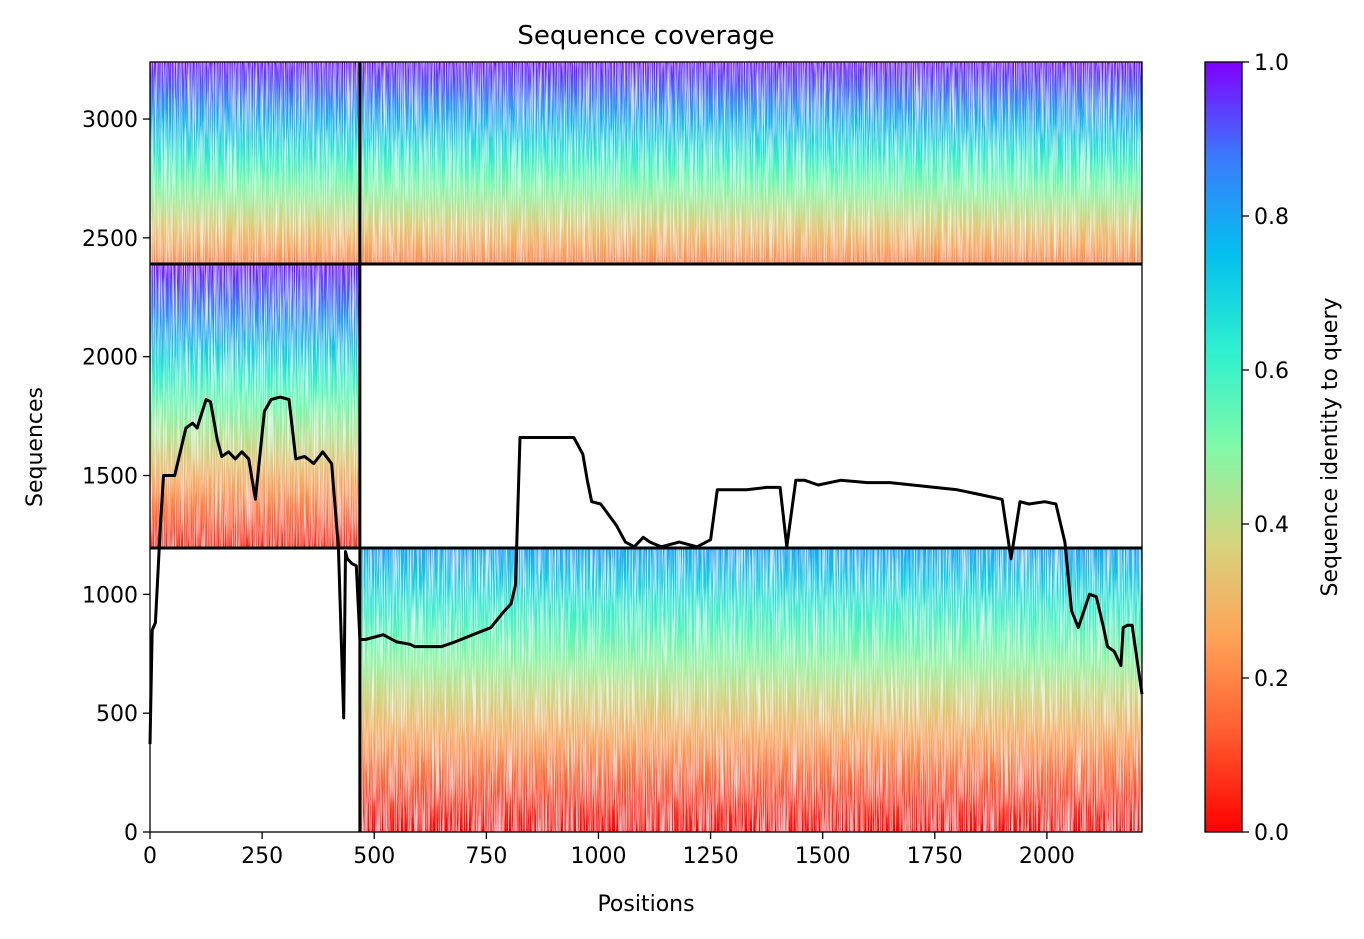 This screenshot has height=939, width=1364. Describe the element at coordinates (711, 856) in the screenshot. I see `x-tick-label: 1250` at that location.